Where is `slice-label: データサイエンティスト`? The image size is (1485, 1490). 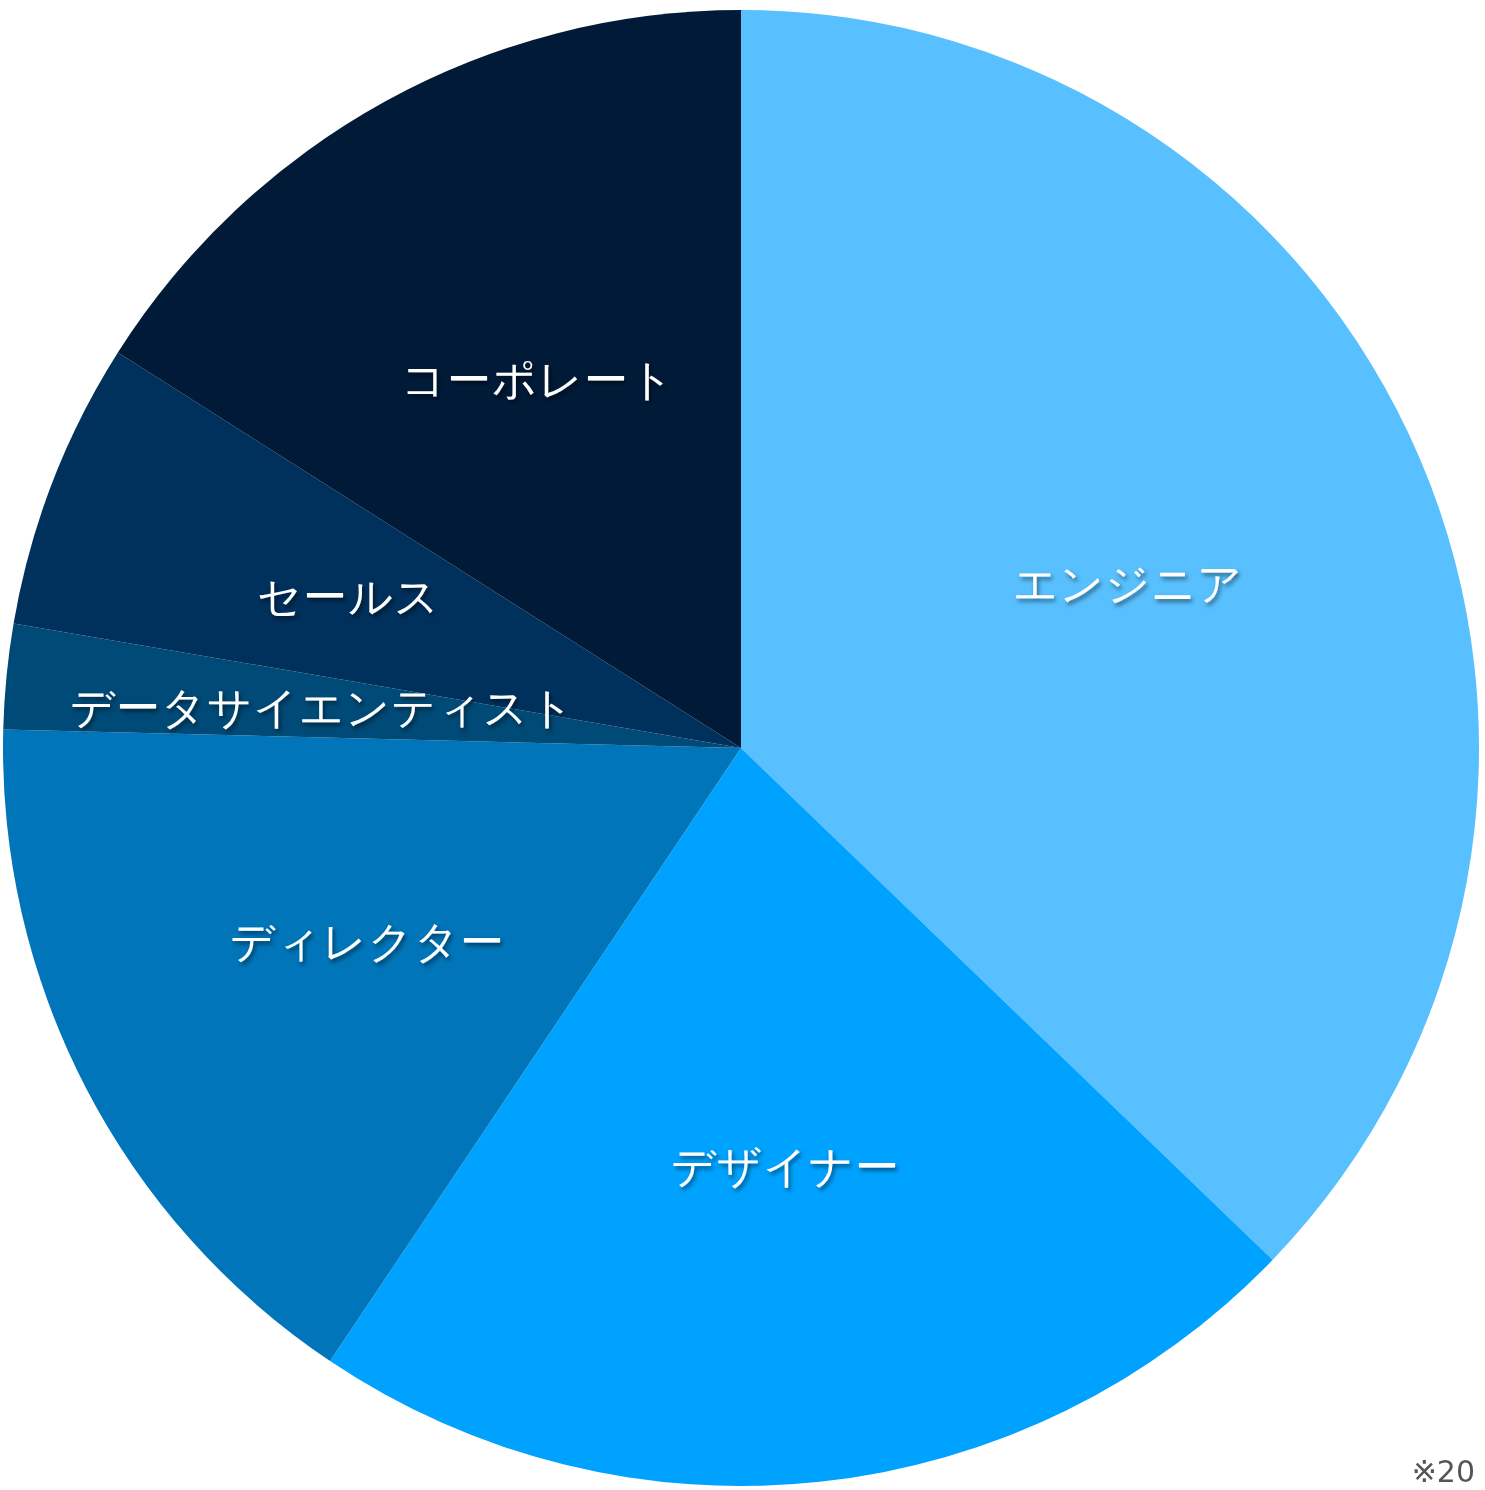 slice-label: データサイエンティスト is located at coordinates (322, 707).